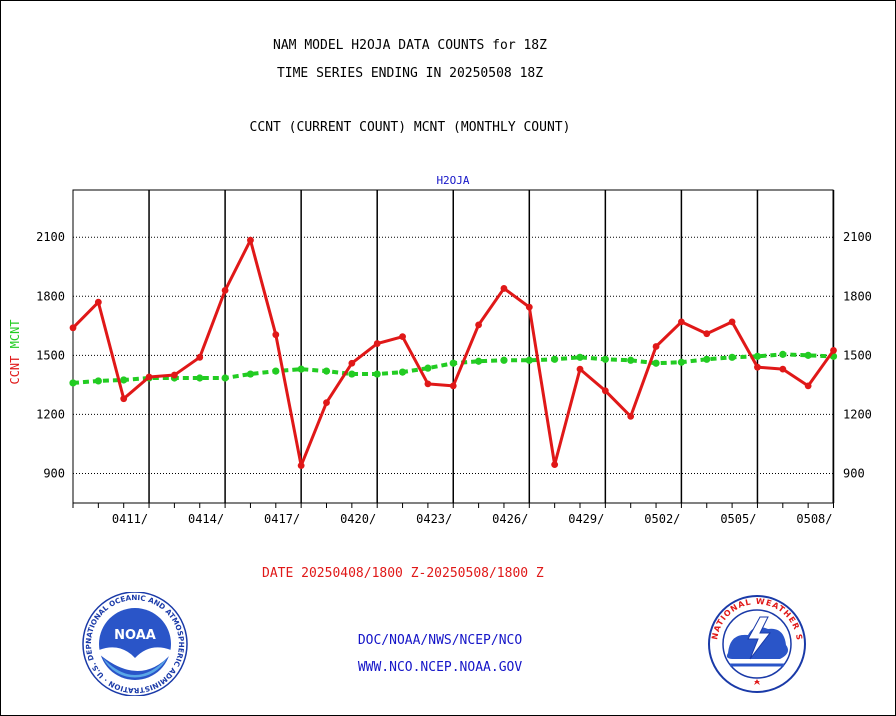 Image resolution: width=896 pixels, height=716 pixels. What do you see at coordinates (410, 45) in the screenshot?
I see `chart-title-line-1: NAM MODEL H2OJA DATA COUNTS for 18Z` at bounding box center [410, 45].